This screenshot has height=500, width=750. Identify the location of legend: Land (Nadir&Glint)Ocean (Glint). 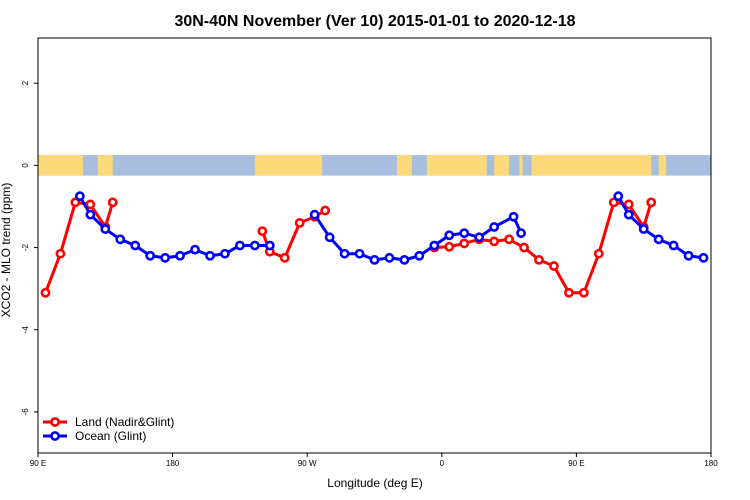
(108, 429).